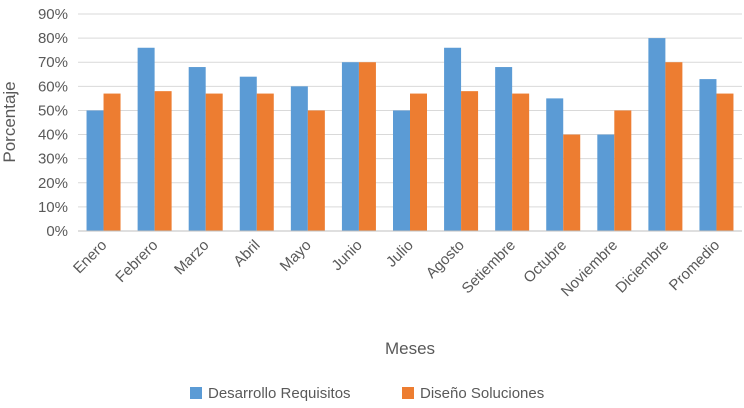 This screenshot has width=744, height=408. I want to click on x-tick-label: Marzo, so click(191, 257).